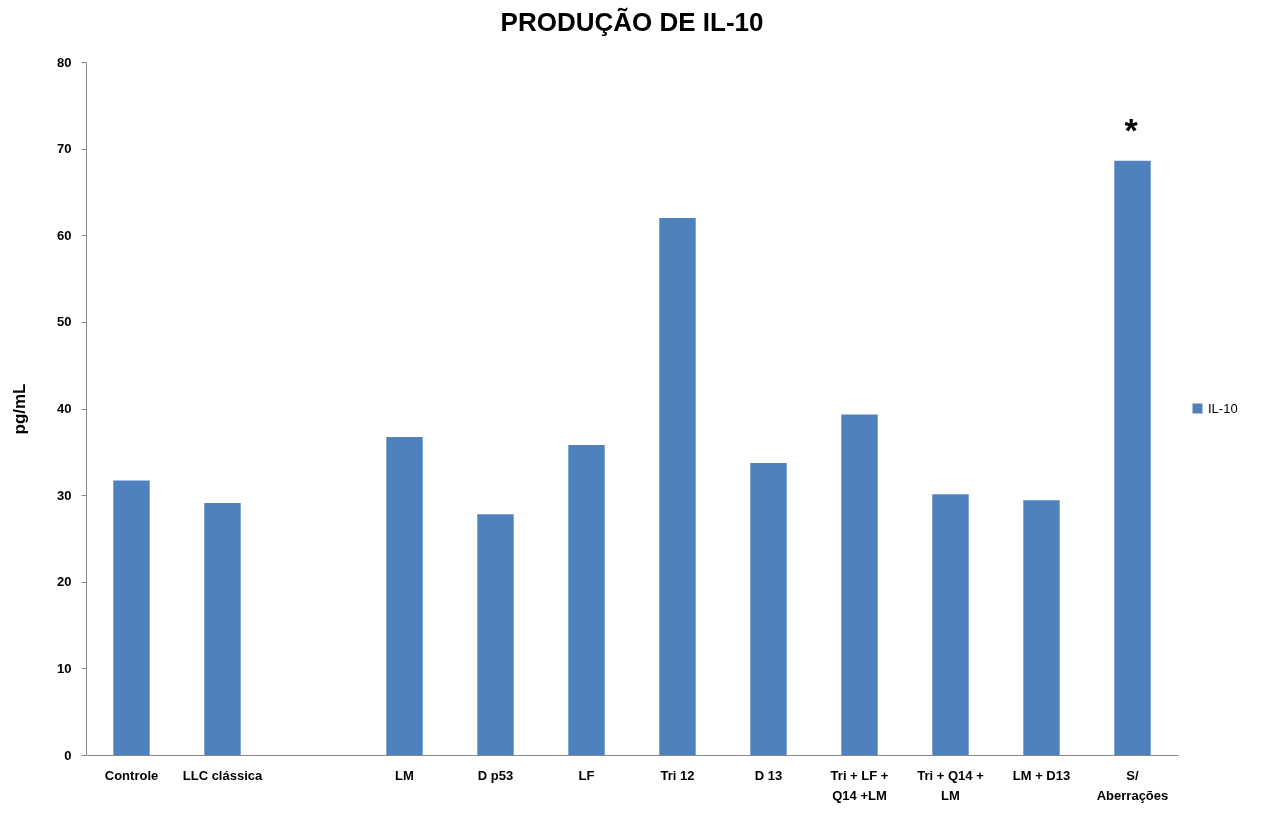  I want to click on chart-title: PRODUÇÃO DE IL-10, so click(632, 22).